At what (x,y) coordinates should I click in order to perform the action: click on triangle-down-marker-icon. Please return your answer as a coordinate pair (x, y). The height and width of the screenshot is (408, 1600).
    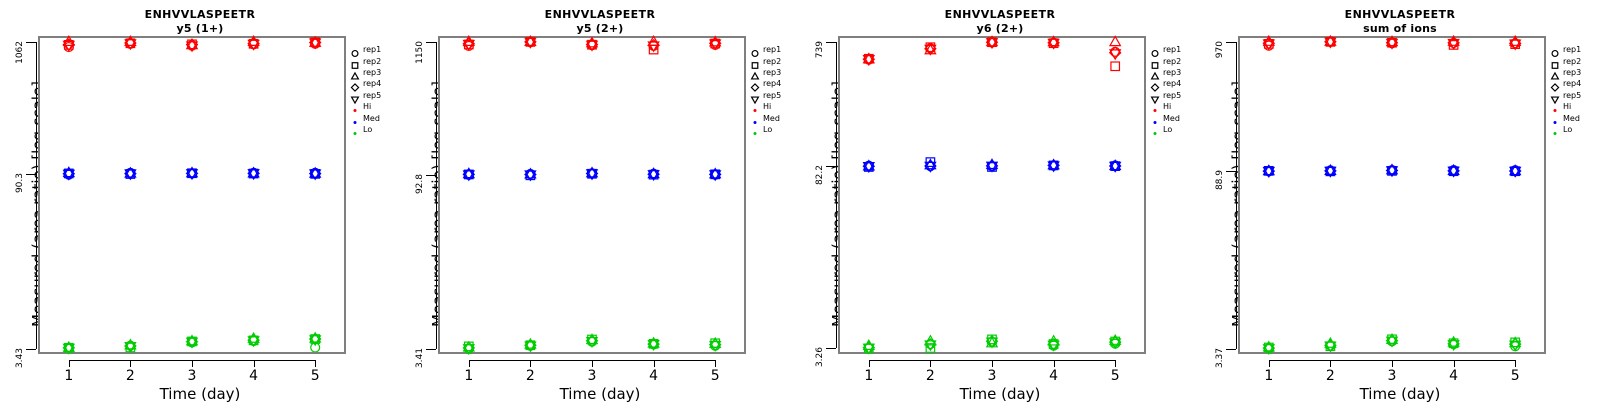
    Looking at the image, I should click on (1555, 97).